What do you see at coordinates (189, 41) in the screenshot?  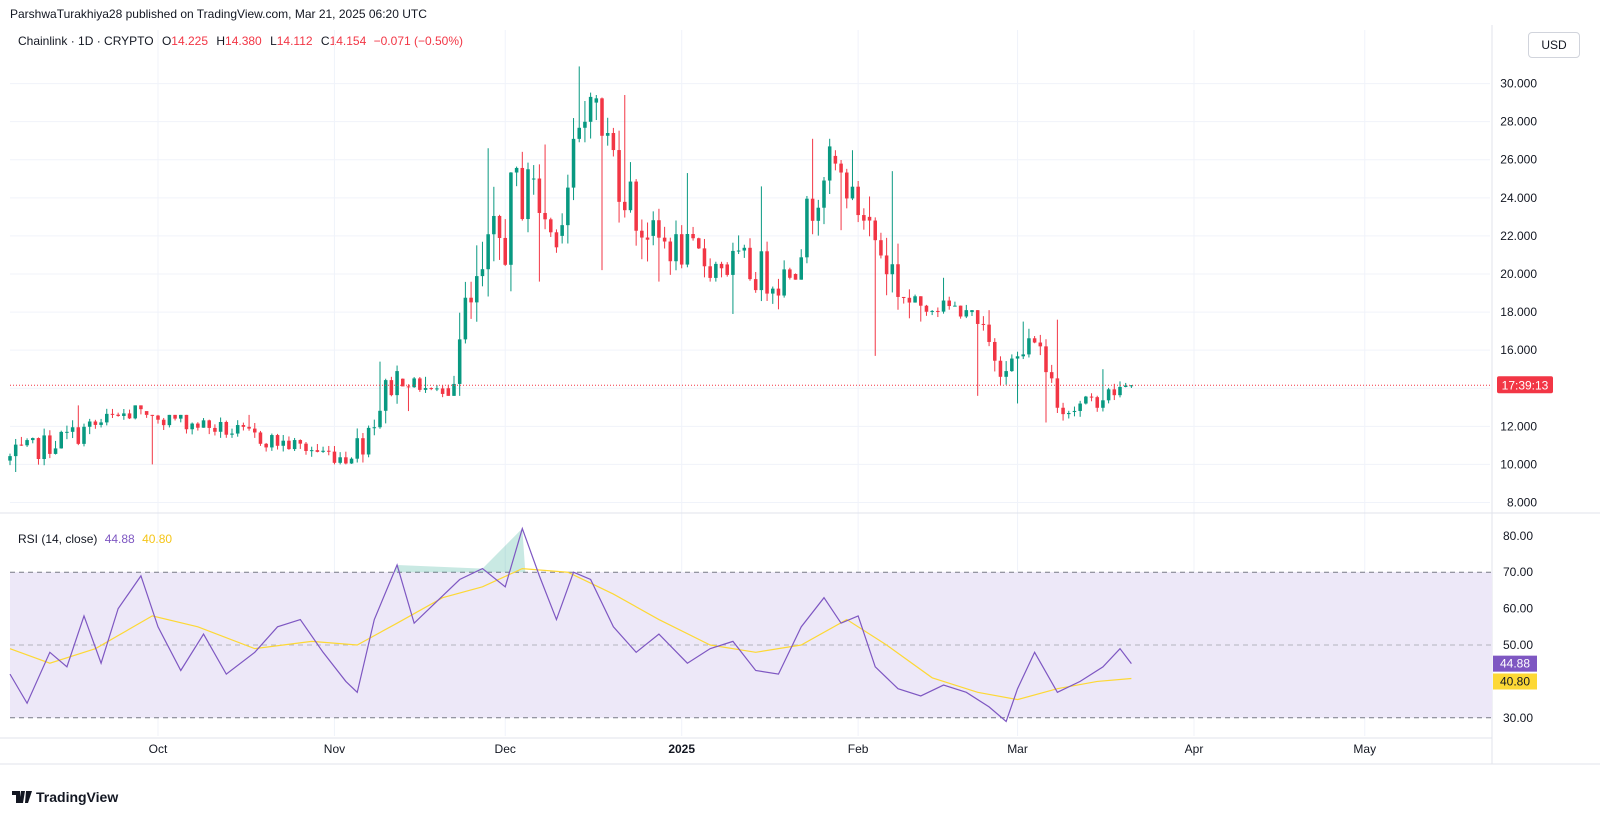 I see `open-value: 14.225` at bounding box center [189, 41].